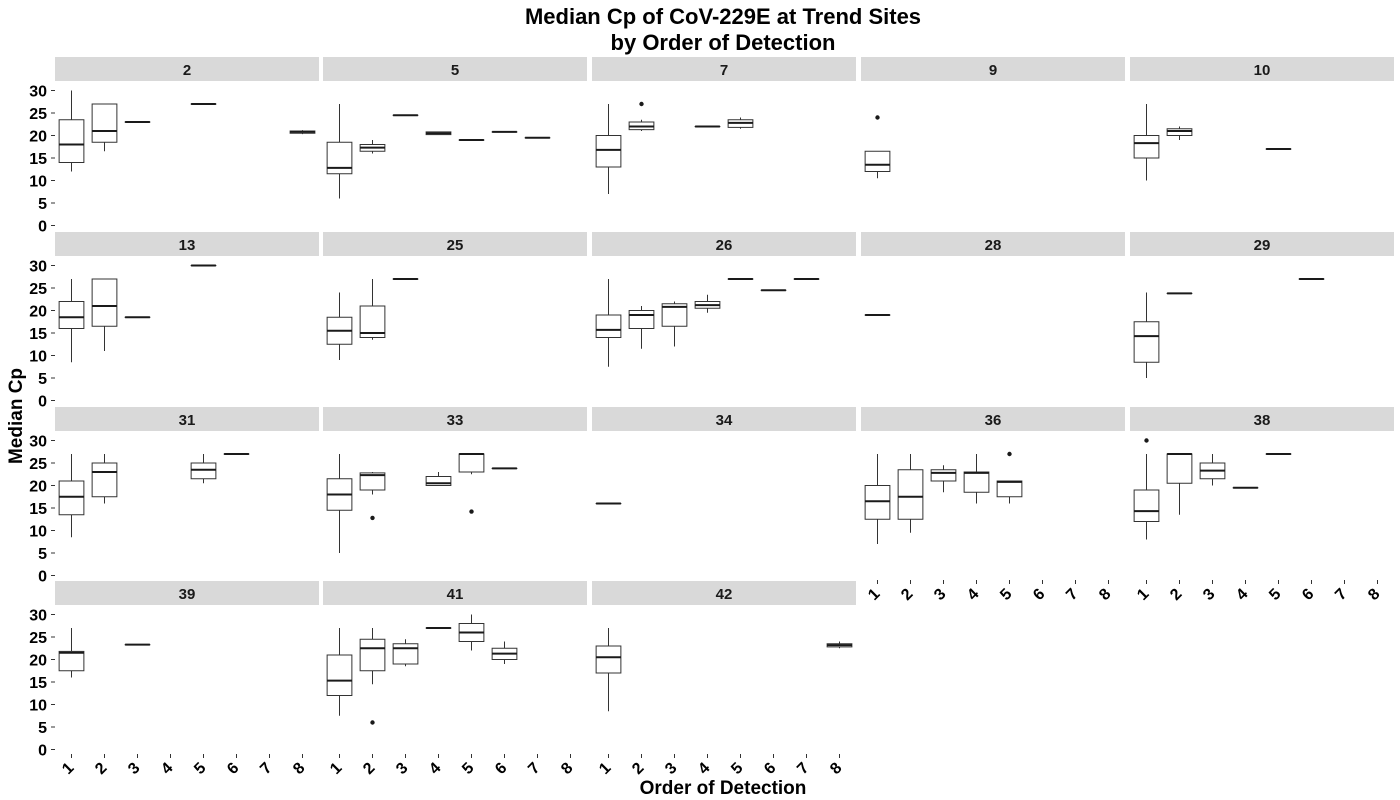 Image resolution: width=1400 pixels, height=800 pixels. What do you see at coordinates (38, 267) in the screenshot?
I see `y-tick-label: 30` at bounding box center [38, 267].